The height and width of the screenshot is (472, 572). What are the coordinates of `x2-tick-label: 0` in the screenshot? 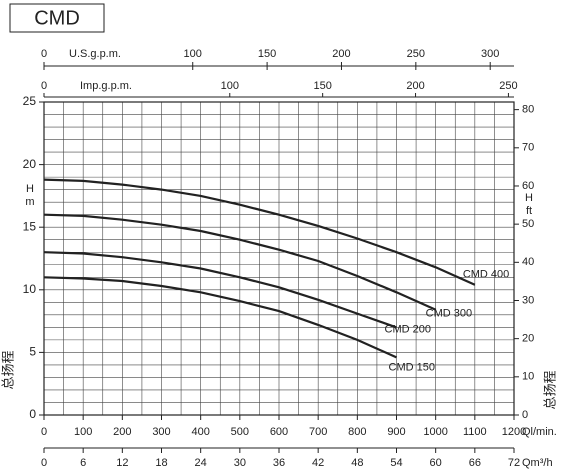 It's located at (44, 463).